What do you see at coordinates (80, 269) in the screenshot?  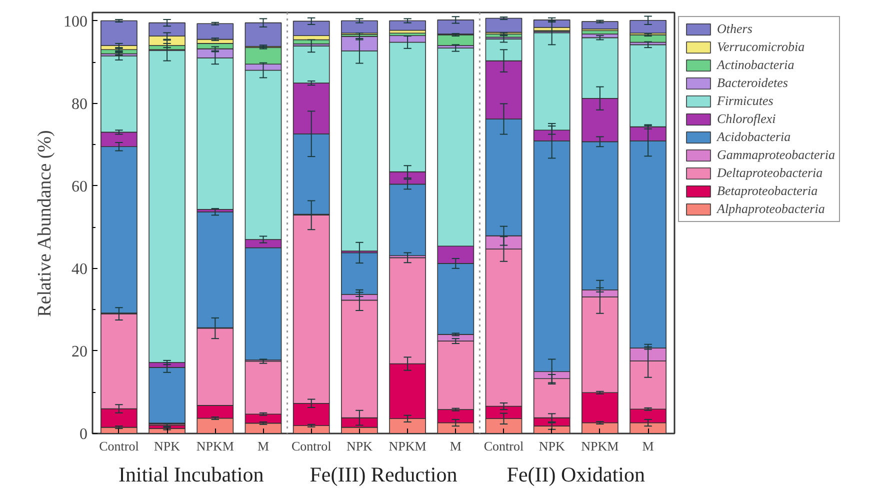 I see `y-tick-label: 40` at bounding box center [80, 269].